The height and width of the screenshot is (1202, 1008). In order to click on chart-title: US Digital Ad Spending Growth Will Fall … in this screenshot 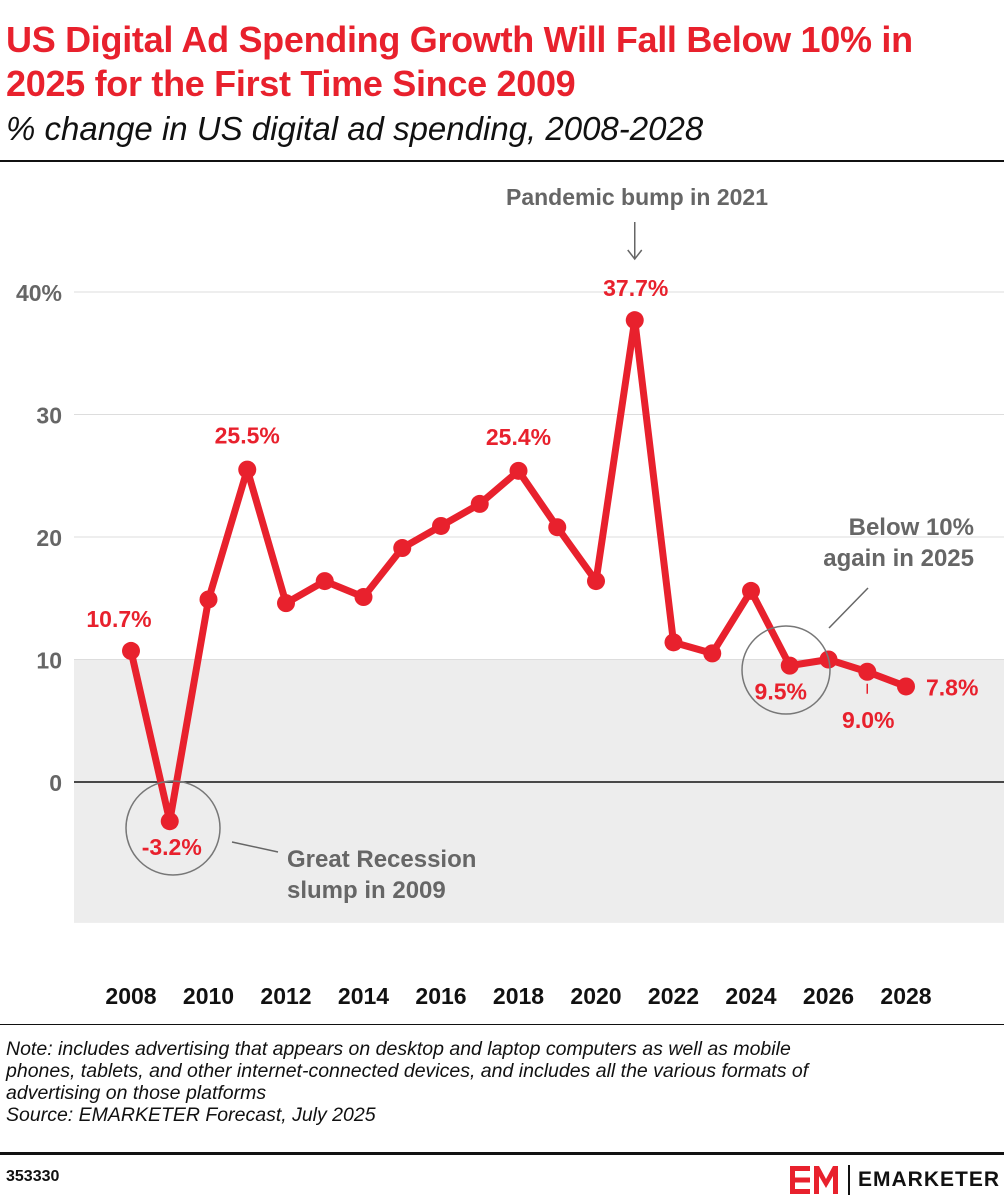, I will do `click(459, 61)`.